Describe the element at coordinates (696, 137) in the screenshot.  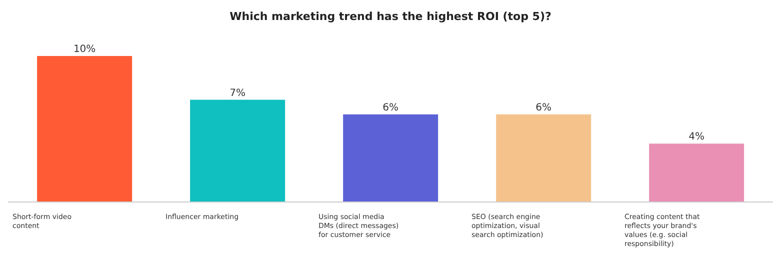
I see `data-label: 4%` at that location.